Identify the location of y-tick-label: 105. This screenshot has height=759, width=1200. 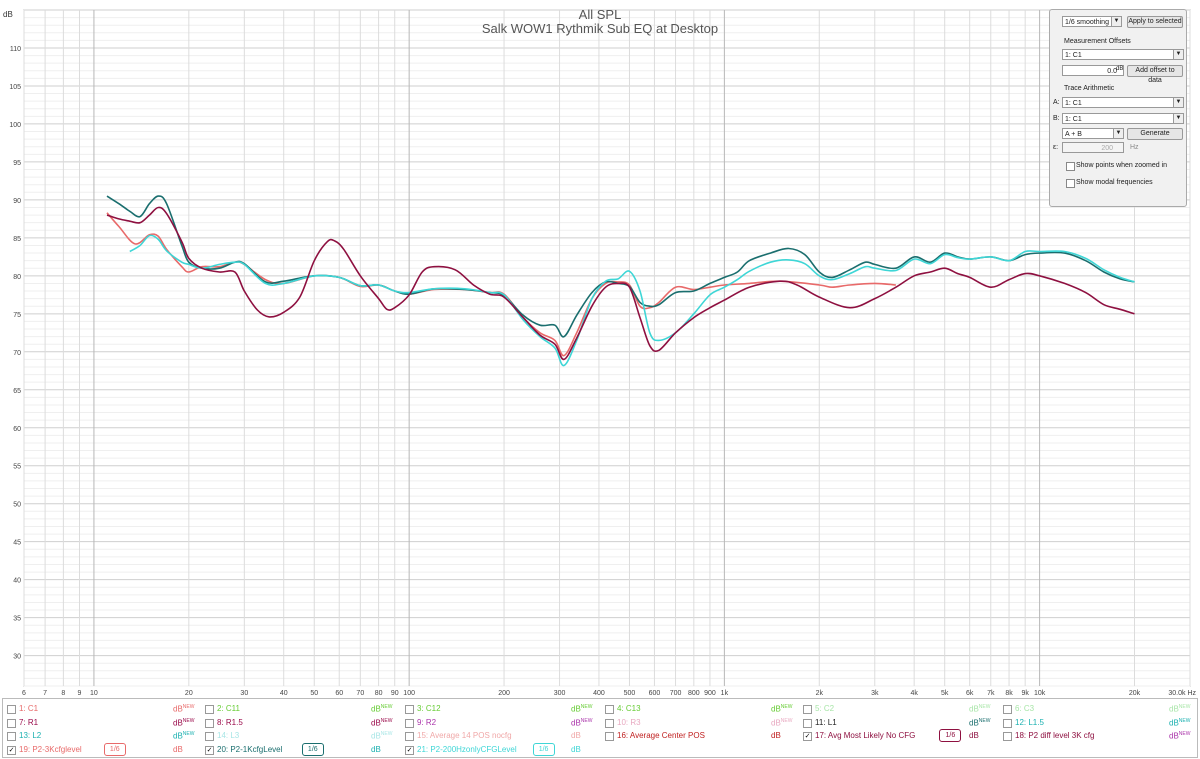
(15, 87).